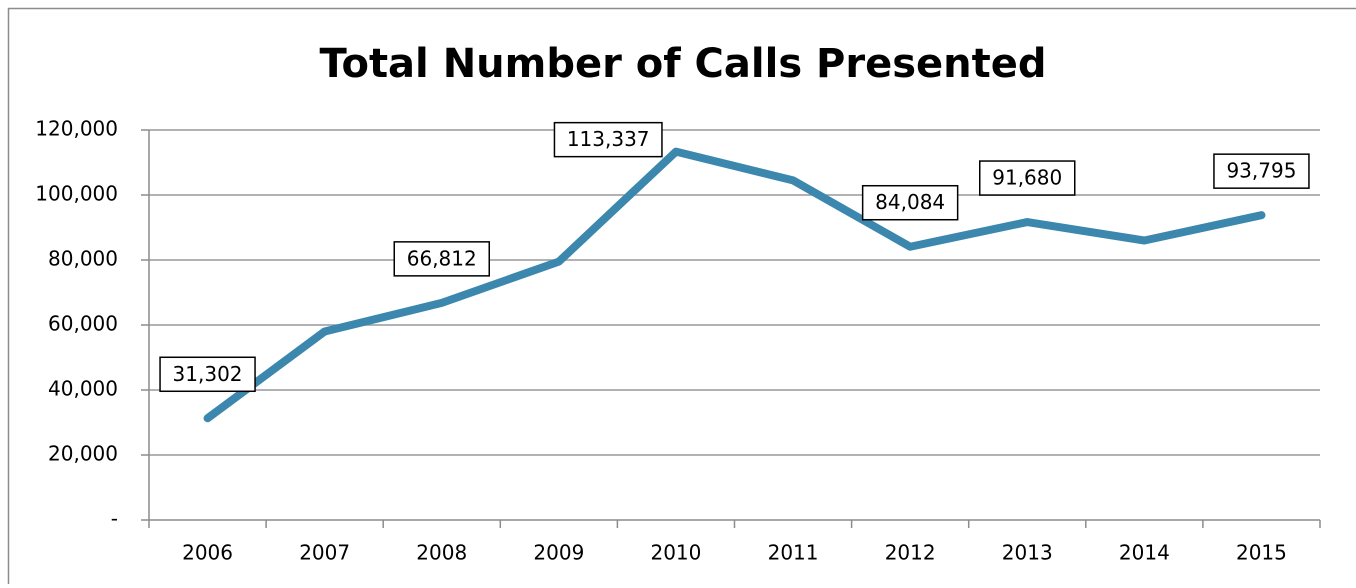 This screenshot has height=588, width=1356. What do you see at coordinates (1261, 171) in the screenshot?
I see `data-label: 93,795` at bounding box center [1261, 171].